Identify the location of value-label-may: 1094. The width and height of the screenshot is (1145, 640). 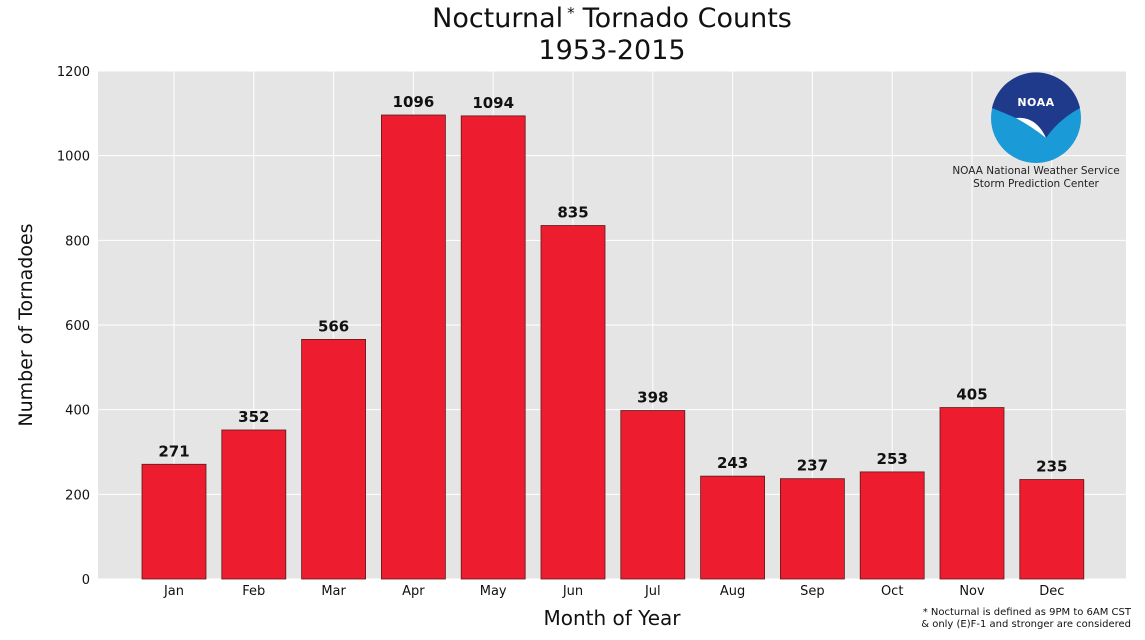
(493, 103).